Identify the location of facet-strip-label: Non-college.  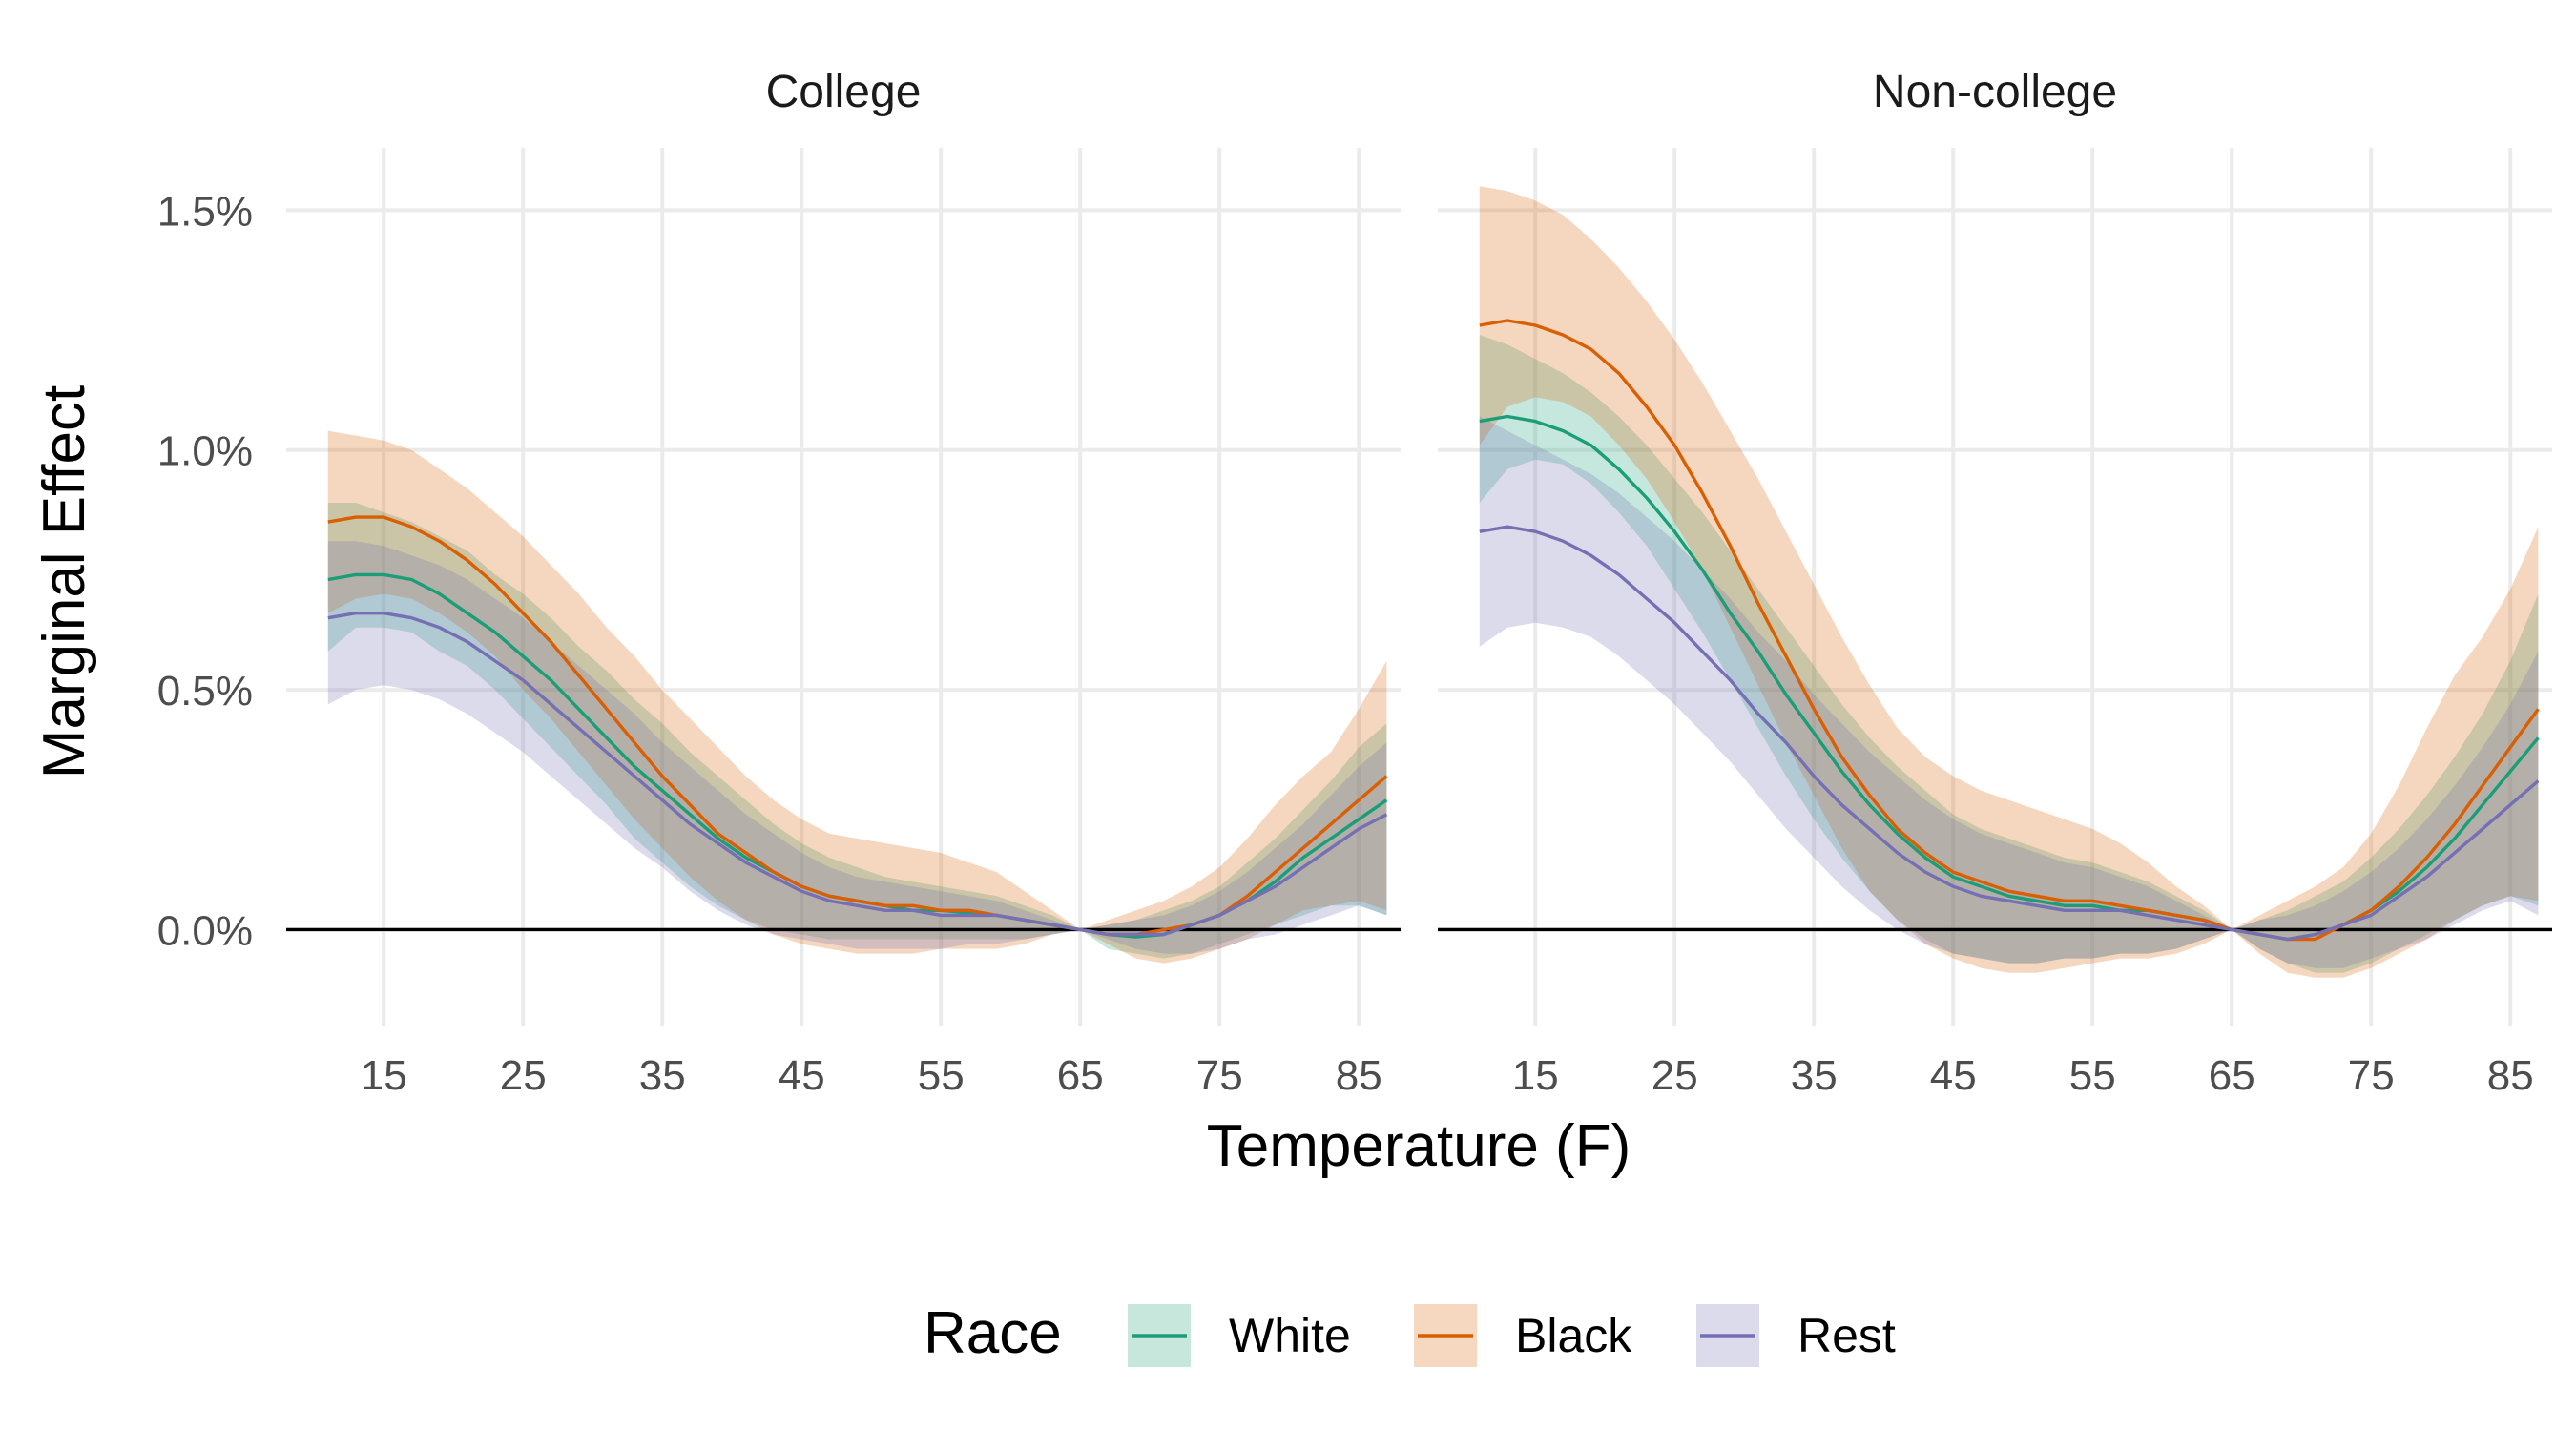
(1995, 92).